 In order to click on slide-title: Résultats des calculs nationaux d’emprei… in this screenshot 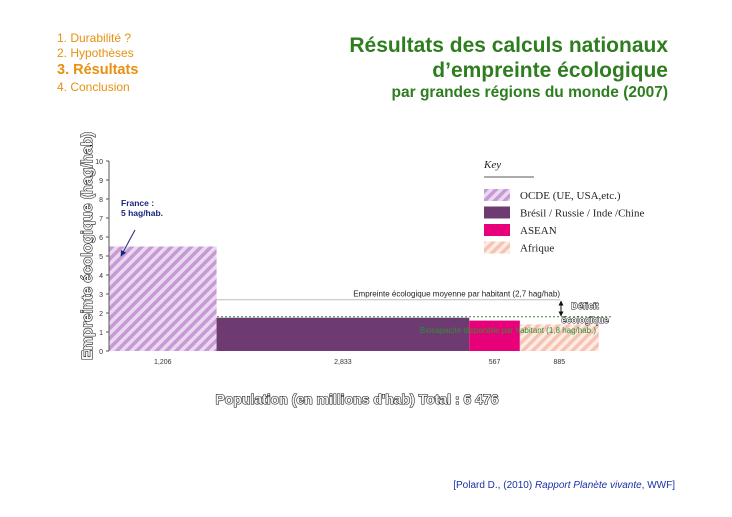, I will do `click(508, 68)`.